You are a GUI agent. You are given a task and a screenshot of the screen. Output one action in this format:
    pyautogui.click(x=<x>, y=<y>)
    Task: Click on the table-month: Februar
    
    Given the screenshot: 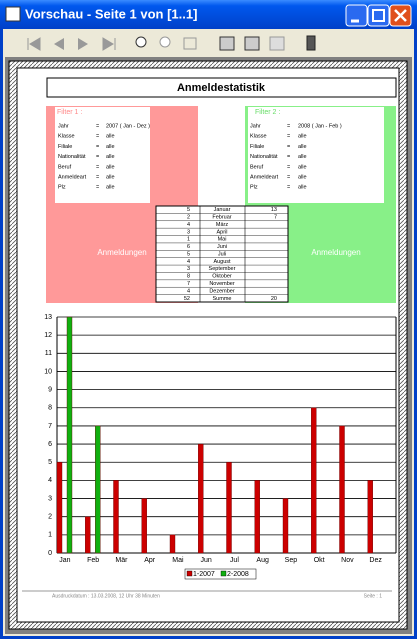 What is the action you would take?
    pyautogui.click(x=221, y=218)
    